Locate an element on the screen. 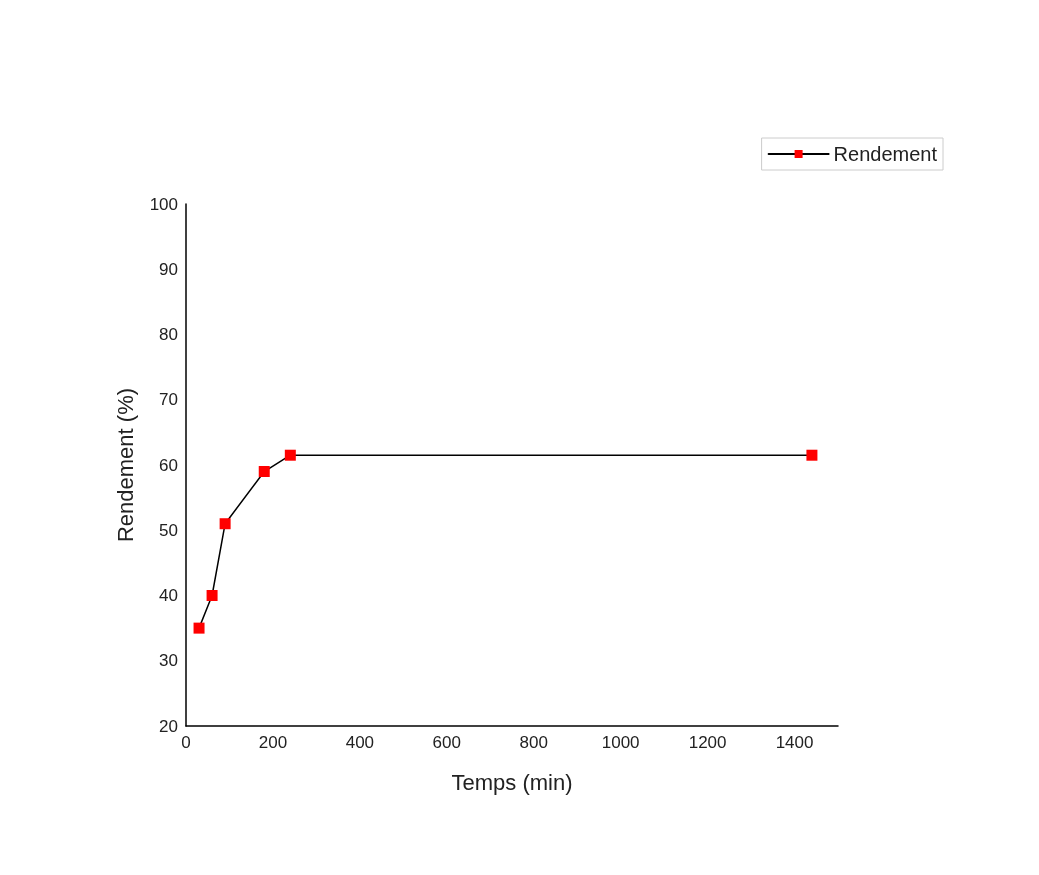 The width and height of the screenshot is (1039, 875). x-tick-label: 1400 is located at coordinates (794, 742).